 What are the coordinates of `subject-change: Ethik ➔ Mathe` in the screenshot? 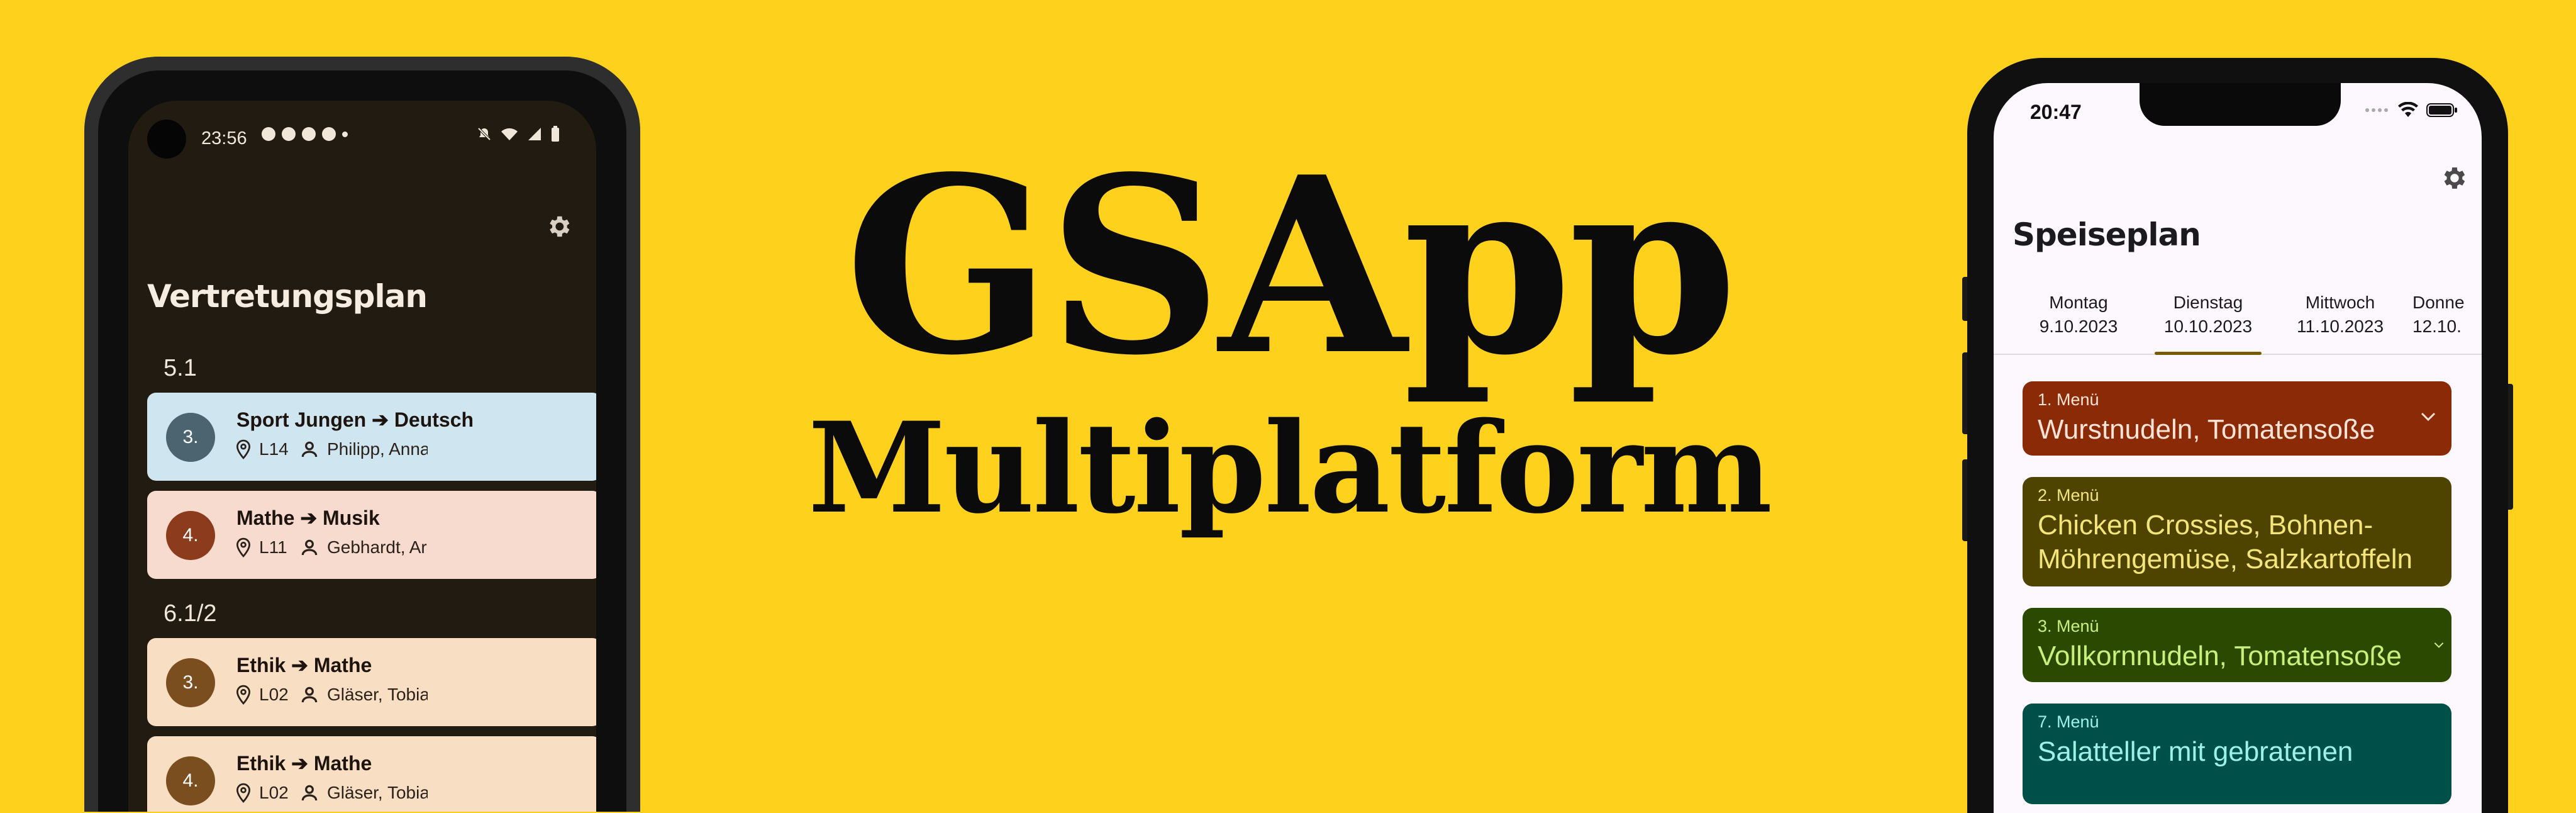 It's located at (304, 665).